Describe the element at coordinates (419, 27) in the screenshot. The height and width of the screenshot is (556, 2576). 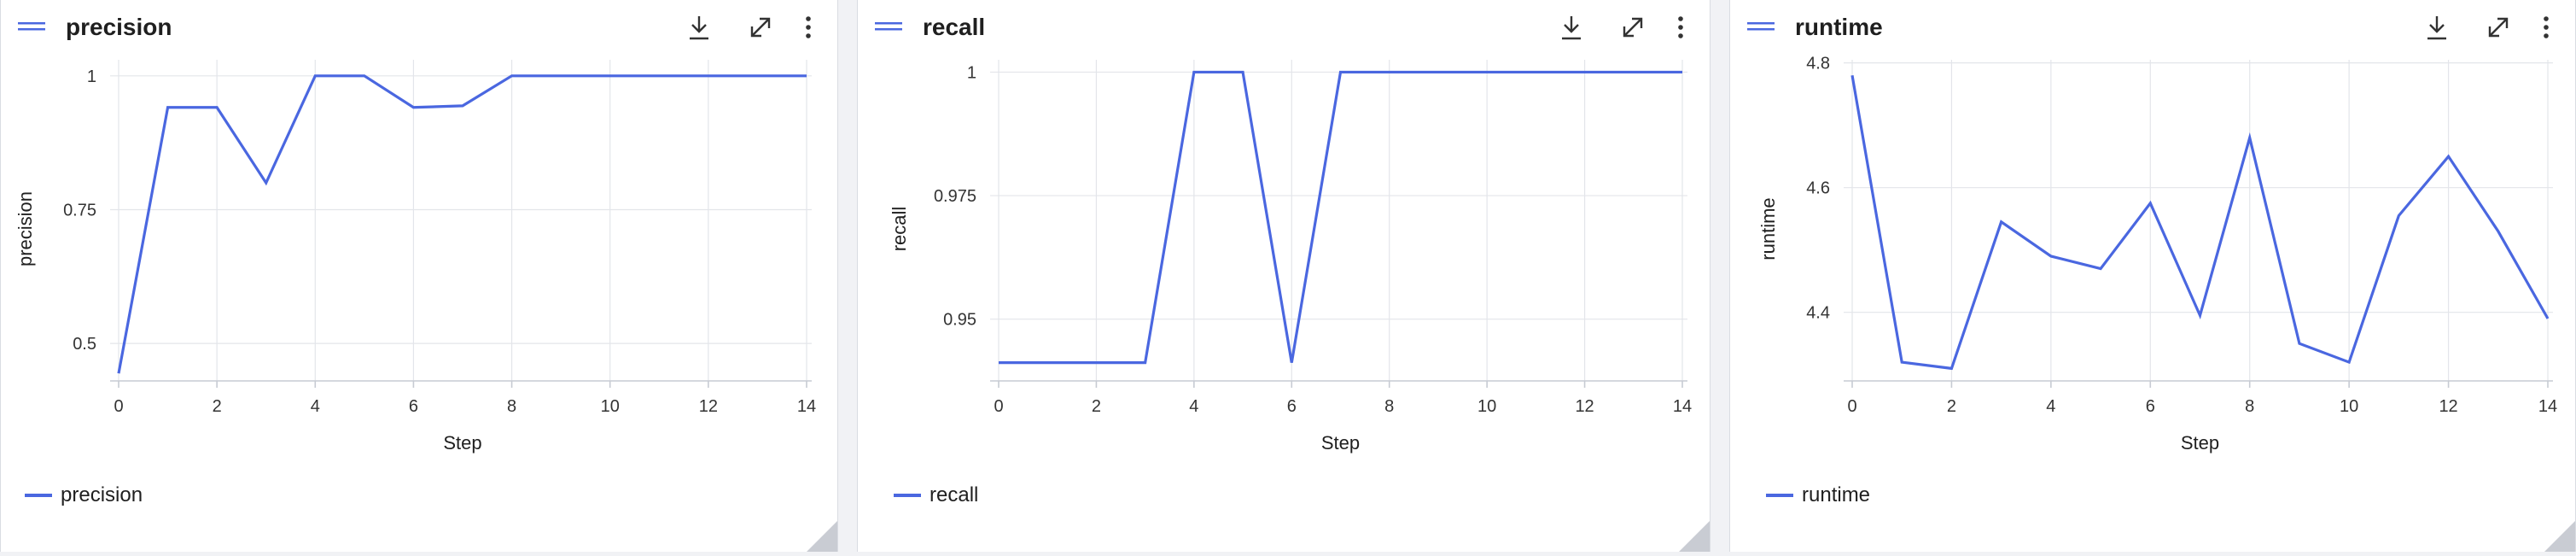
I see `panel-header: precision` at that location.